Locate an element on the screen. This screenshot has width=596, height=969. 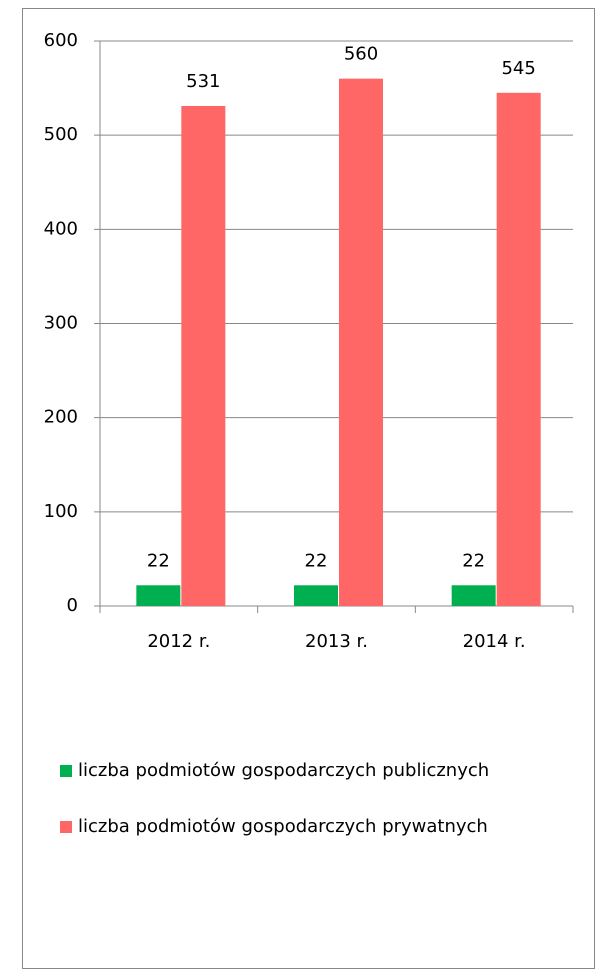
y-tick-label: 200 is located at coordinates (61, 417).